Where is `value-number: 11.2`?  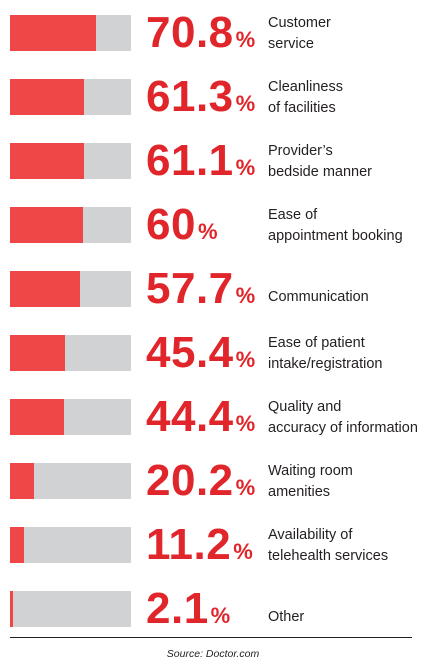 value-number: 11.2 is located at coordinates (189, 544).